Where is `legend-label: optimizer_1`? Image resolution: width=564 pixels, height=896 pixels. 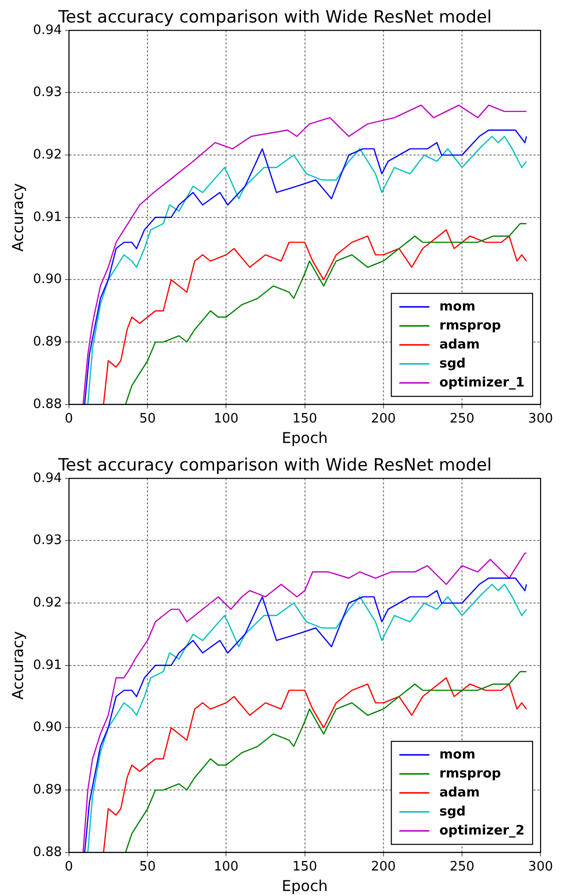
legend-label: optimizer_1 is located at coordinates (482, 382).